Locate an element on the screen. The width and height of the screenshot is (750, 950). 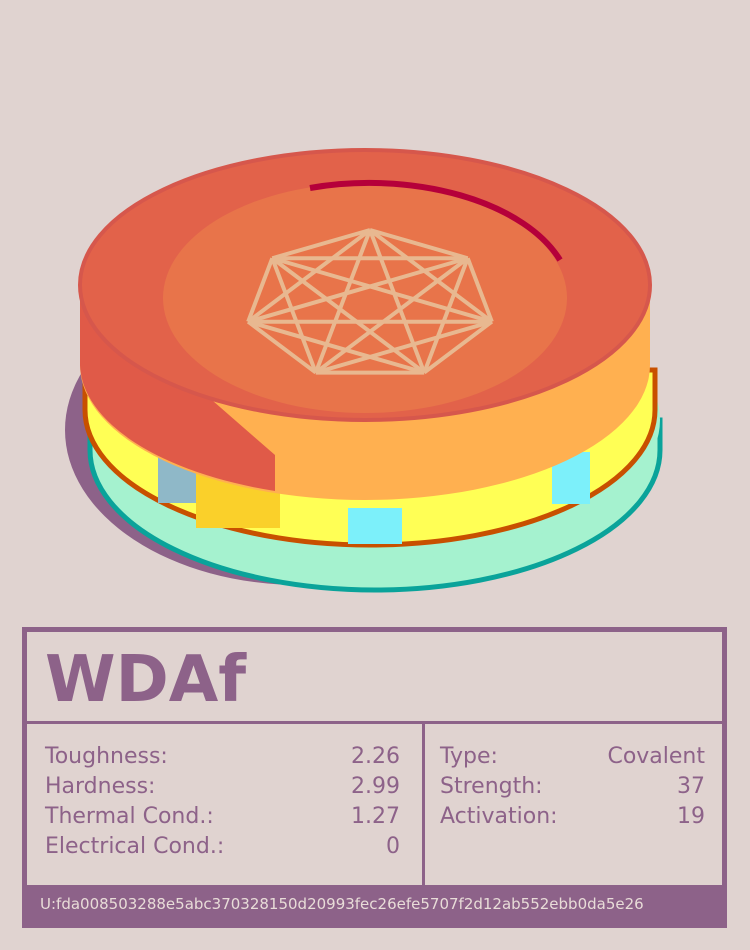
property-label: Hardness: is located at coordinates (100, 786).